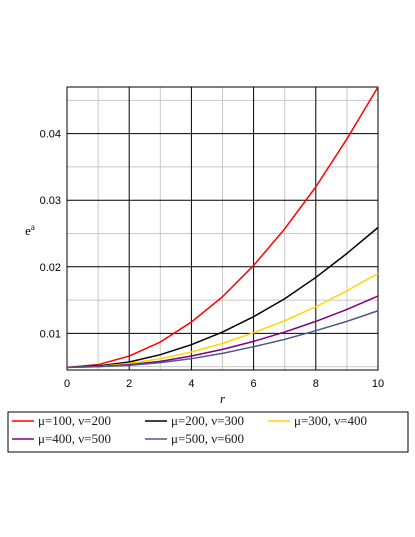 The width and height of the screenshot is (415, 537). I want to click on legend-label-5: μ=500, ν=600, so click(207, 438).